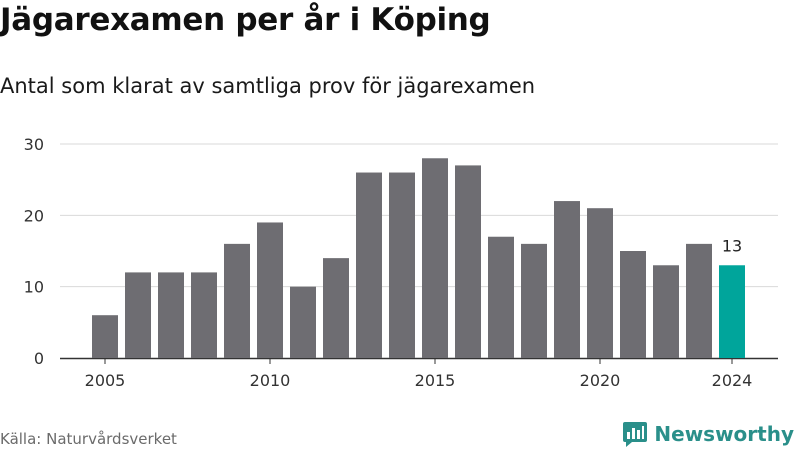 Image resolution: width=800 pixels, height=450 pixels. What do you see at coordinates (435, 380) in the screenshot?
I see `x-tick-label: 2015` at bounding box center [435, 380].